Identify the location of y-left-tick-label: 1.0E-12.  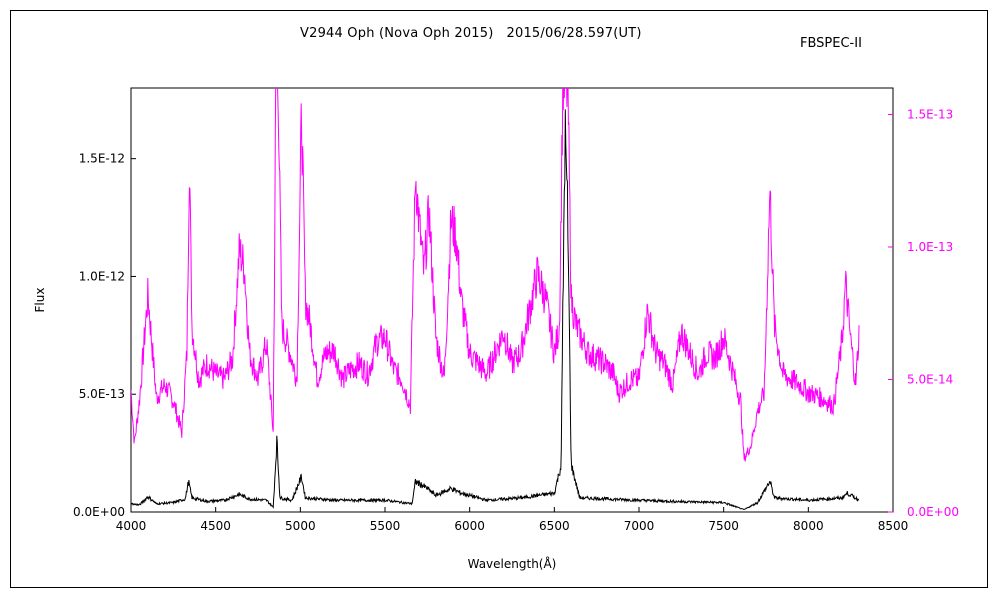
(102, 276).